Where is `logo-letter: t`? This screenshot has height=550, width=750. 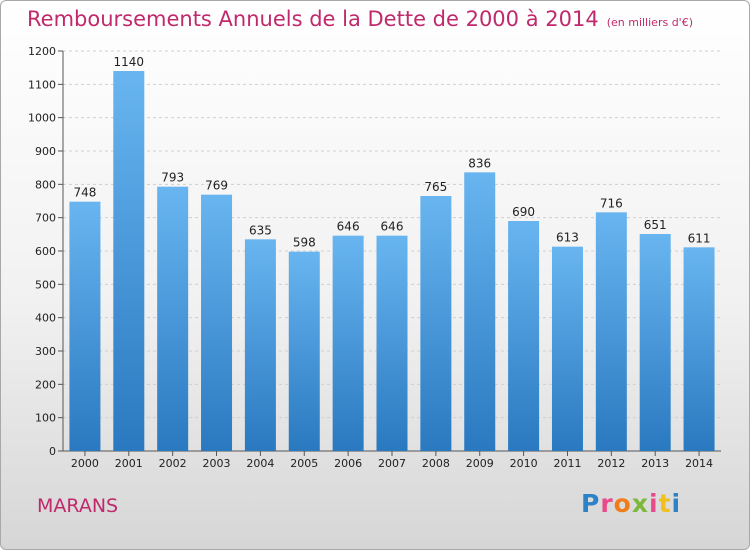
logo-letter: t is located at coordinates (665, 503).